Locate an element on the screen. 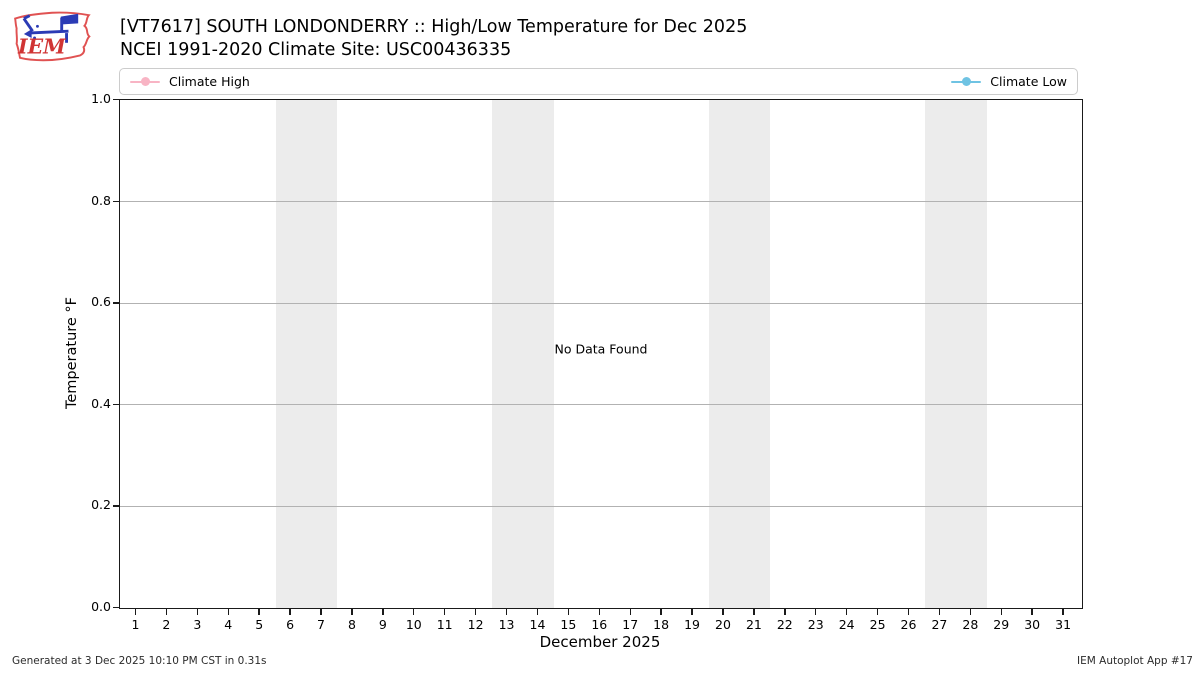  x-tick-label: 27 is located at coordinates (939, 624).